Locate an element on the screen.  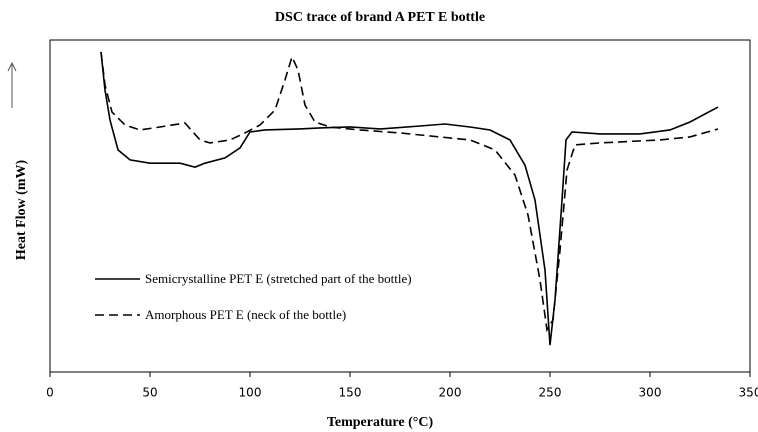
x-tick-label: 100 is located at coordinates (250, 393).